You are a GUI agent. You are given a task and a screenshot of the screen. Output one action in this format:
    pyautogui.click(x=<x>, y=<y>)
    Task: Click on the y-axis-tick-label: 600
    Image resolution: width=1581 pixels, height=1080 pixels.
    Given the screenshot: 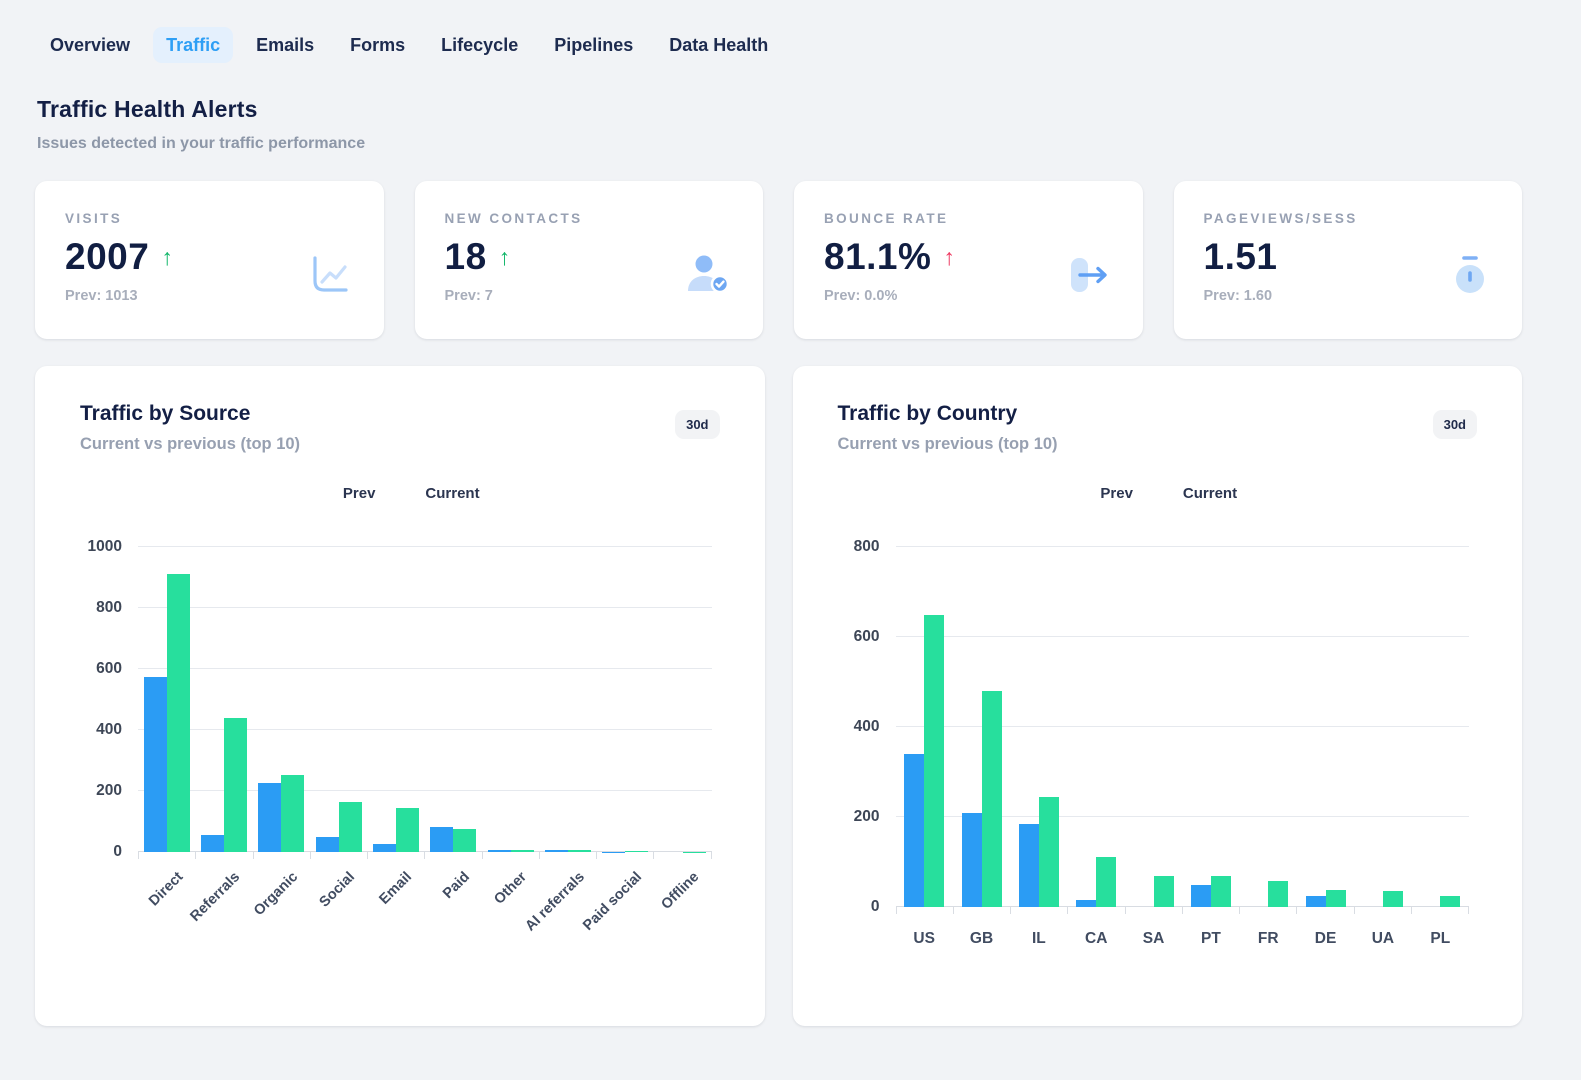 What is the action you would take?
    pyautogui.click(x=866, y=636)
    